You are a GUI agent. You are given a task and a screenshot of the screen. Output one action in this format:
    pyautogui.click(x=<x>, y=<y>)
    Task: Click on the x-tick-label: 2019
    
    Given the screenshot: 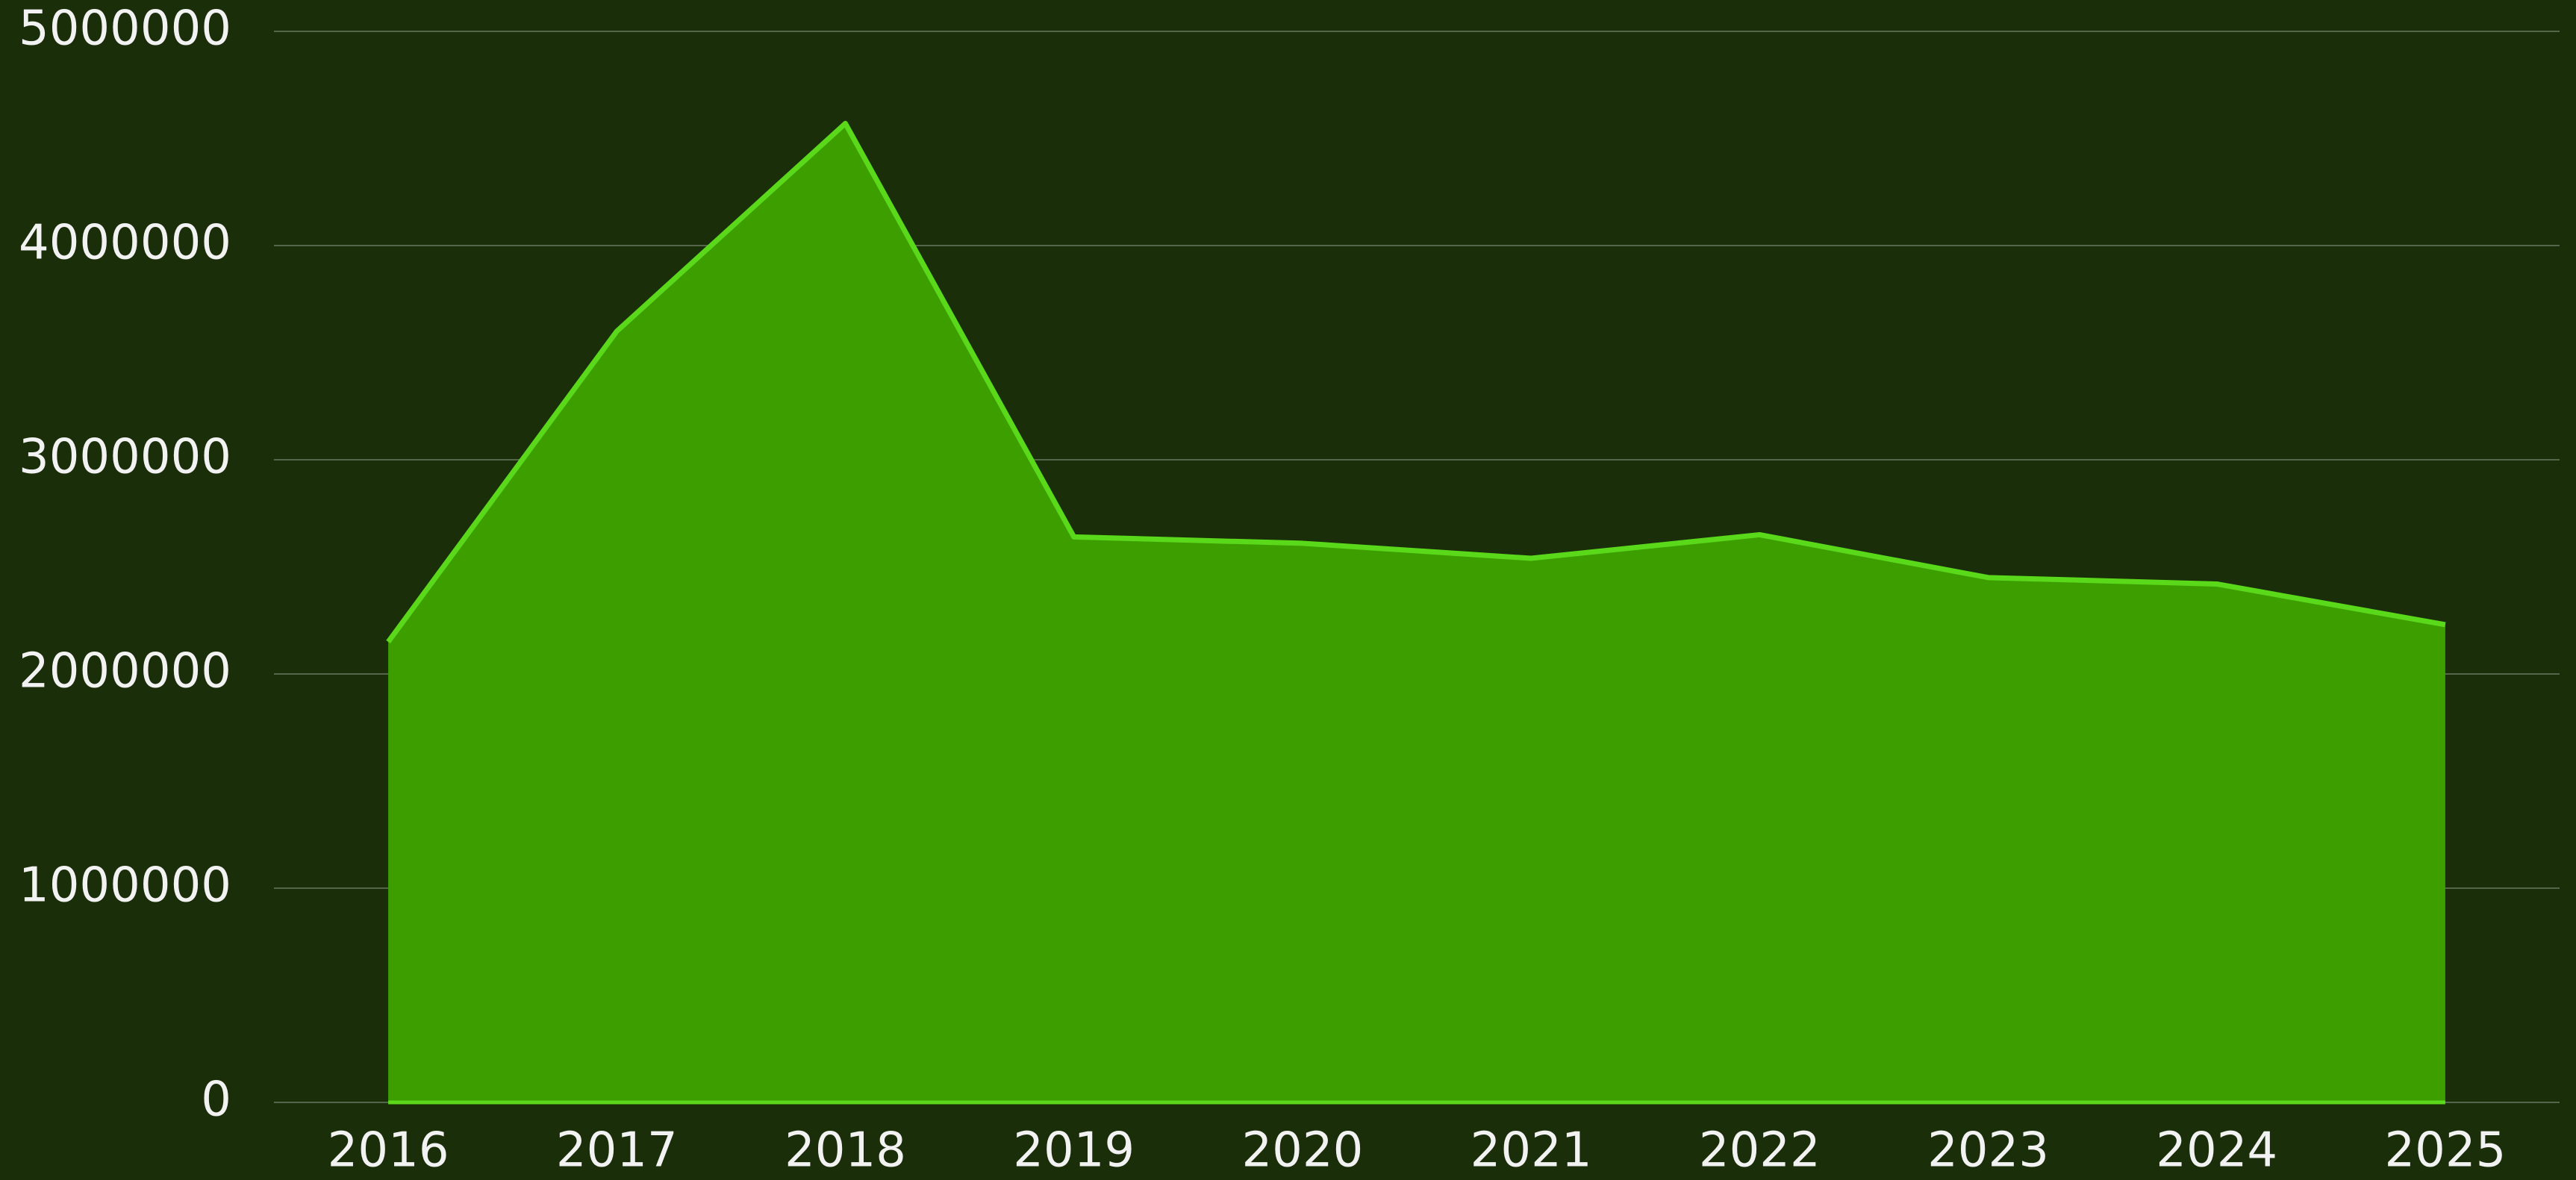 What is the action you would take?
    pyautogui.click(x=1074, y=1151)
    